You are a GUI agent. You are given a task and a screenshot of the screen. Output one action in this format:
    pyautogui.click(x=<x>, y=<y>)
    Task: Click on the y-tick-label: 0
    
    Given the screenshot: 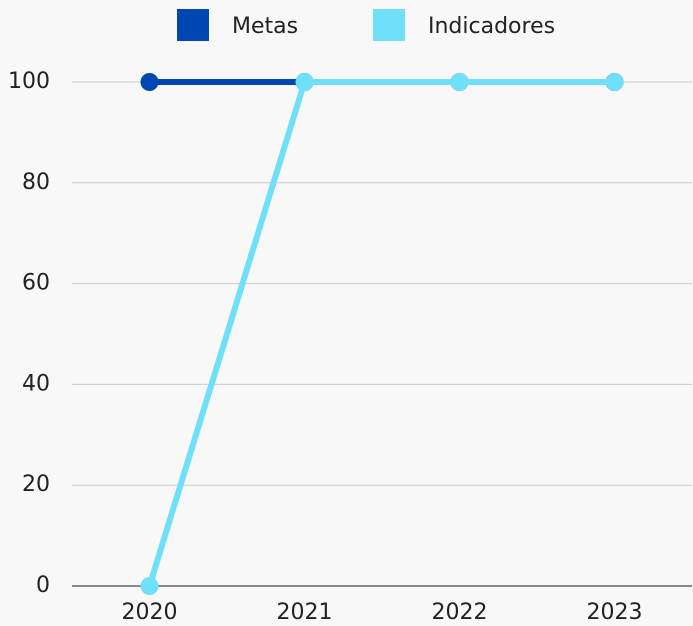 What is the action you would take?
    pyautogui.click(x=43, y=585)
    